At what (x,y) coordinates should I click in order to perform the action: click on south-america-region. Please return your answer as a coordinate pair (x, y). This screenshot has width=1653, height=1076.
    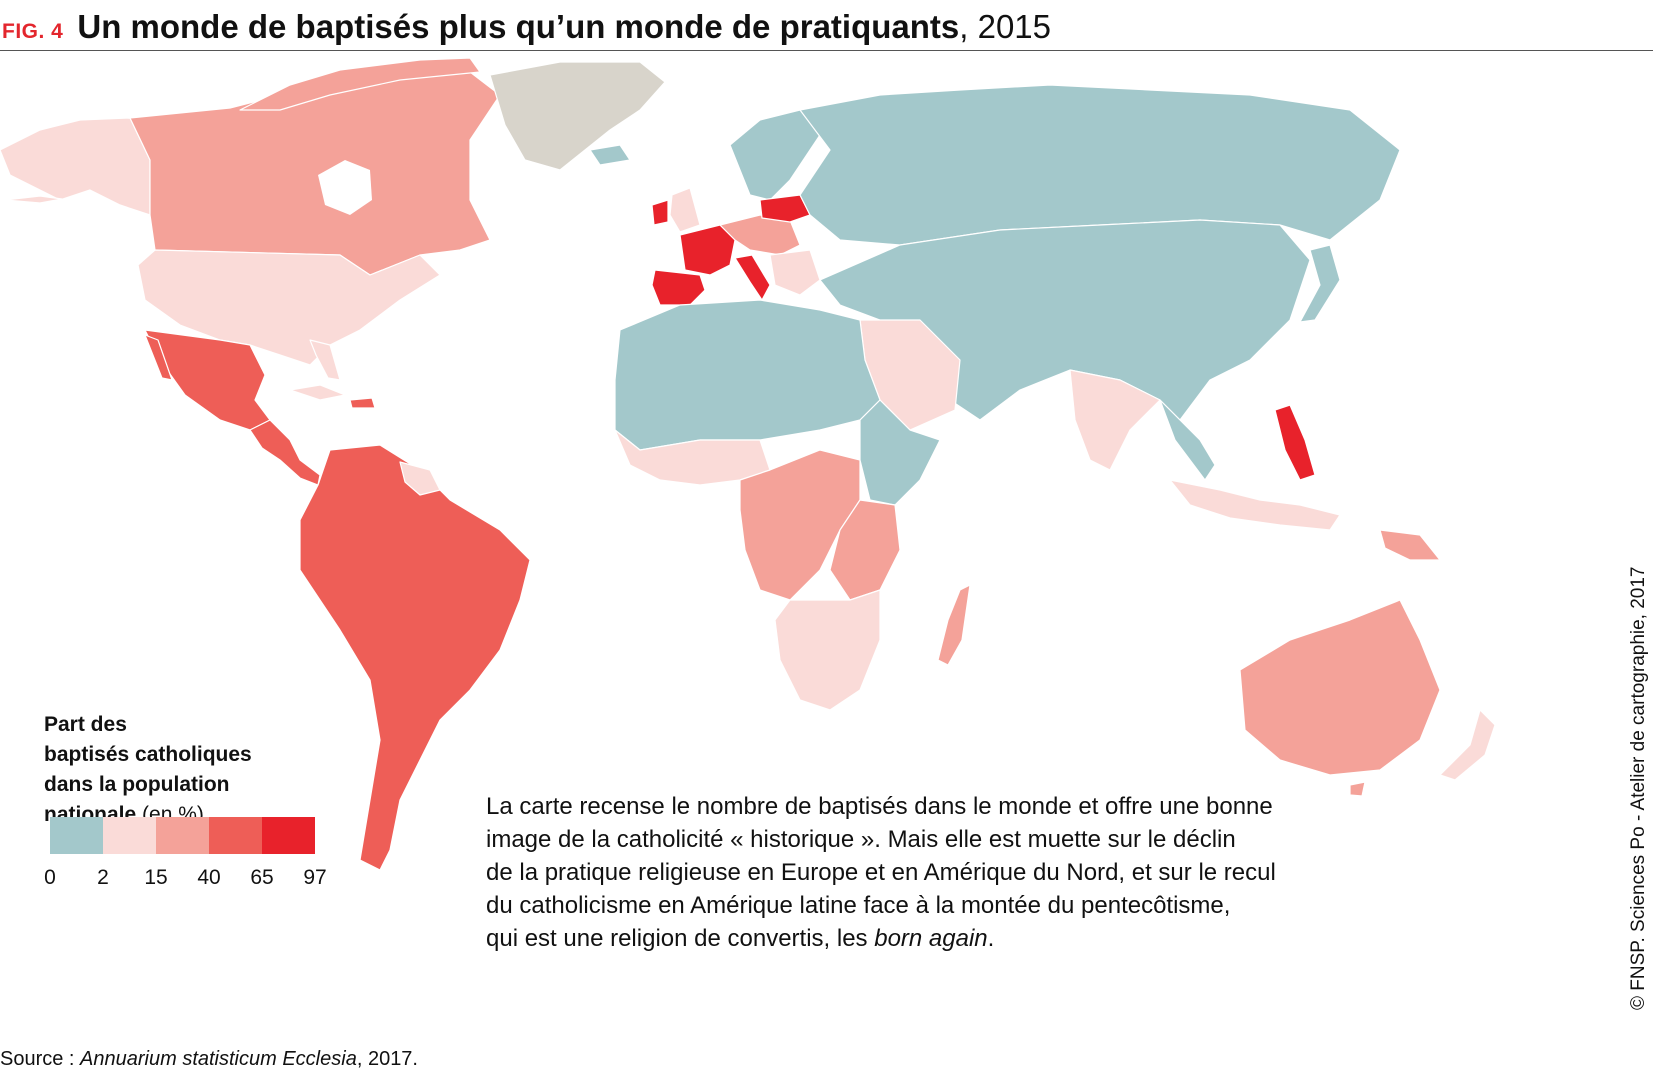
    Looking at the image, I should click on (415, 657).